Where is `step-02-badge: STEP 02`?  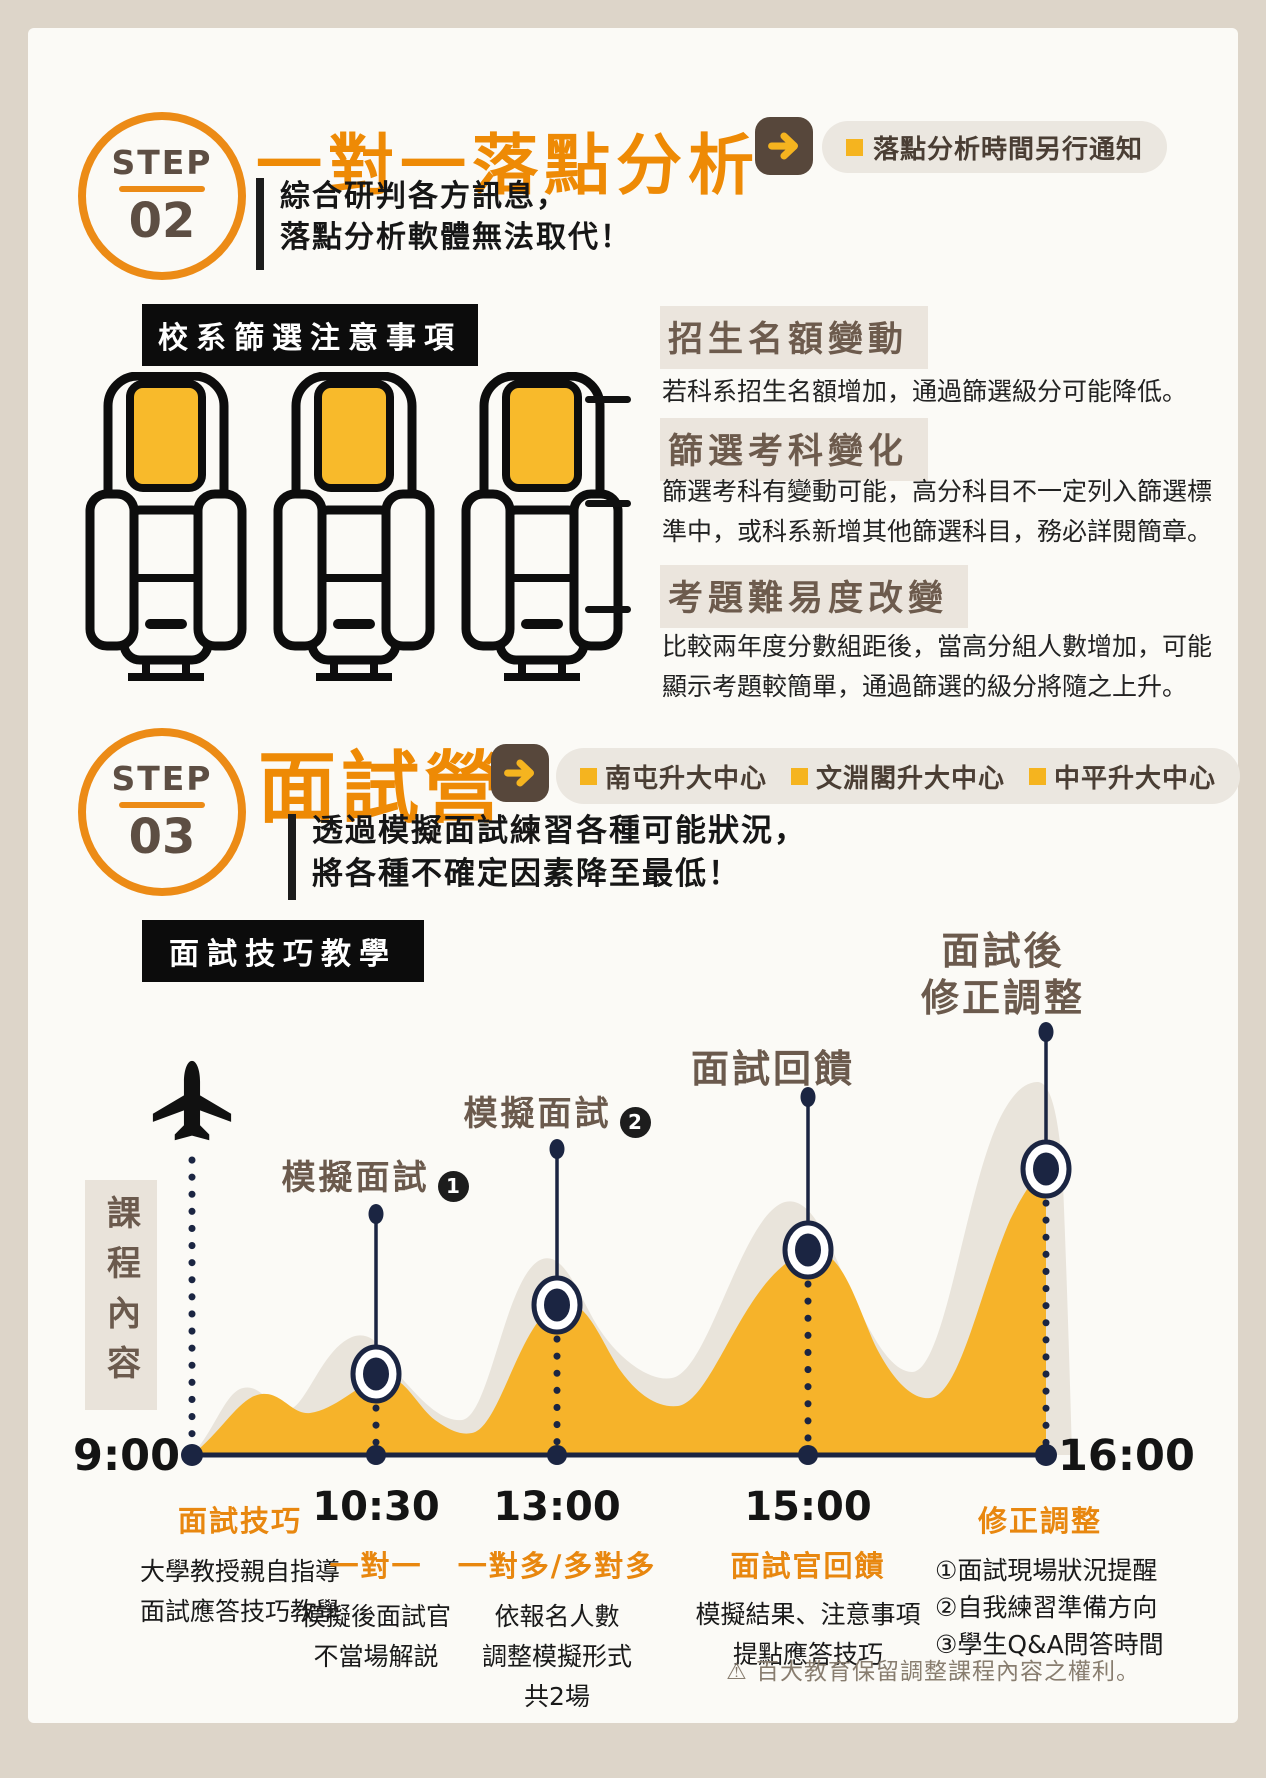 step-02-badge: STEP 02 is located at coordinates (162, 196).